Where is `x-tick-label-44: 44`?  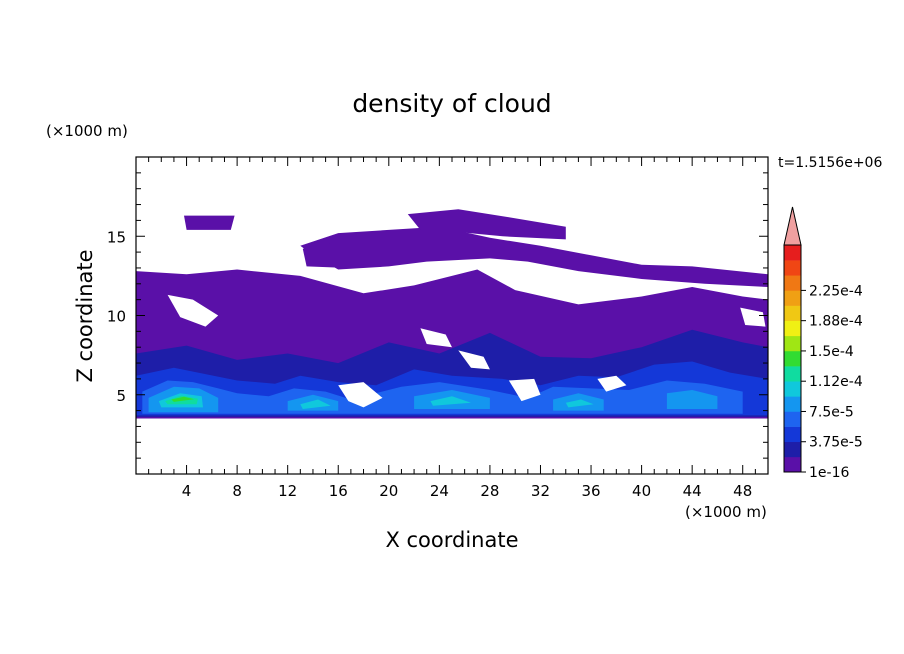 x-tick-label-44: 44 is located at coordinates (692, 491).